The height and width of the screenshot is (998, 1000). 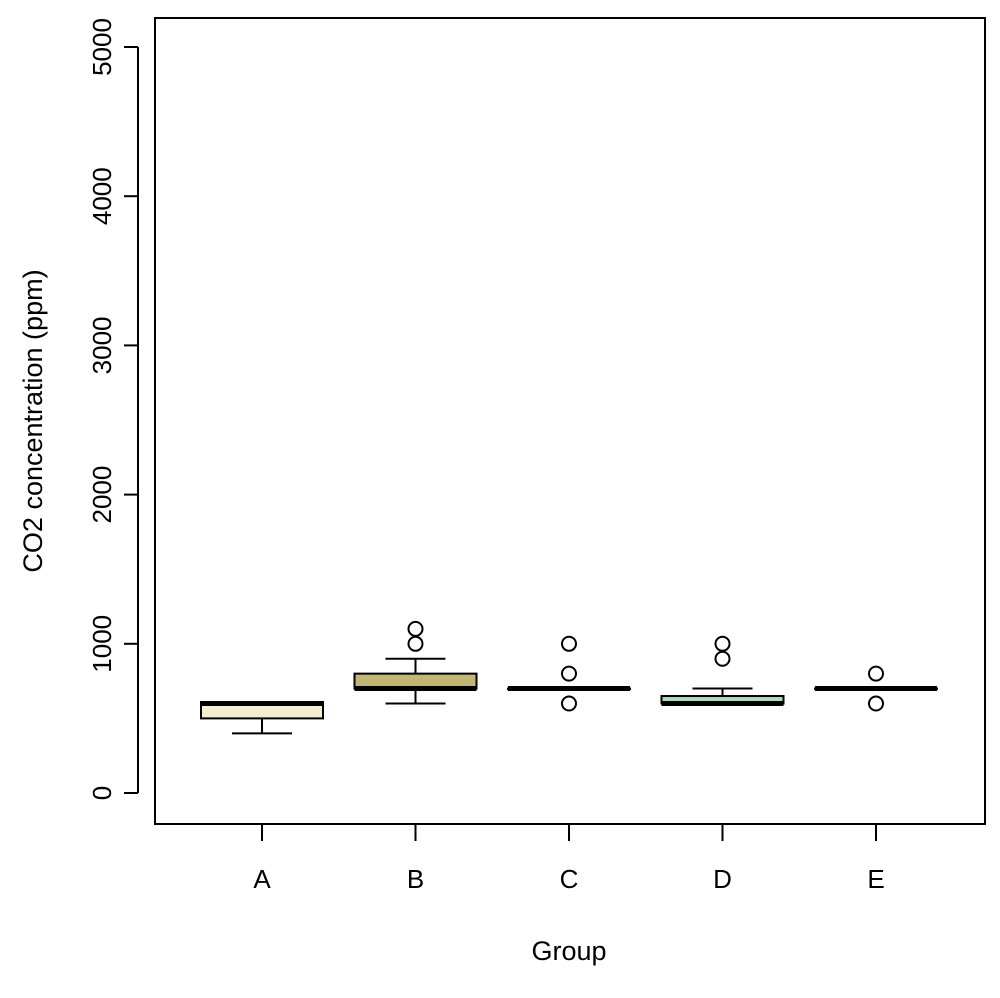 What do you see at coordinates (102, 793) in the screenshot?
I see `y-tick-label: 0` at bounding box center [102, 793].